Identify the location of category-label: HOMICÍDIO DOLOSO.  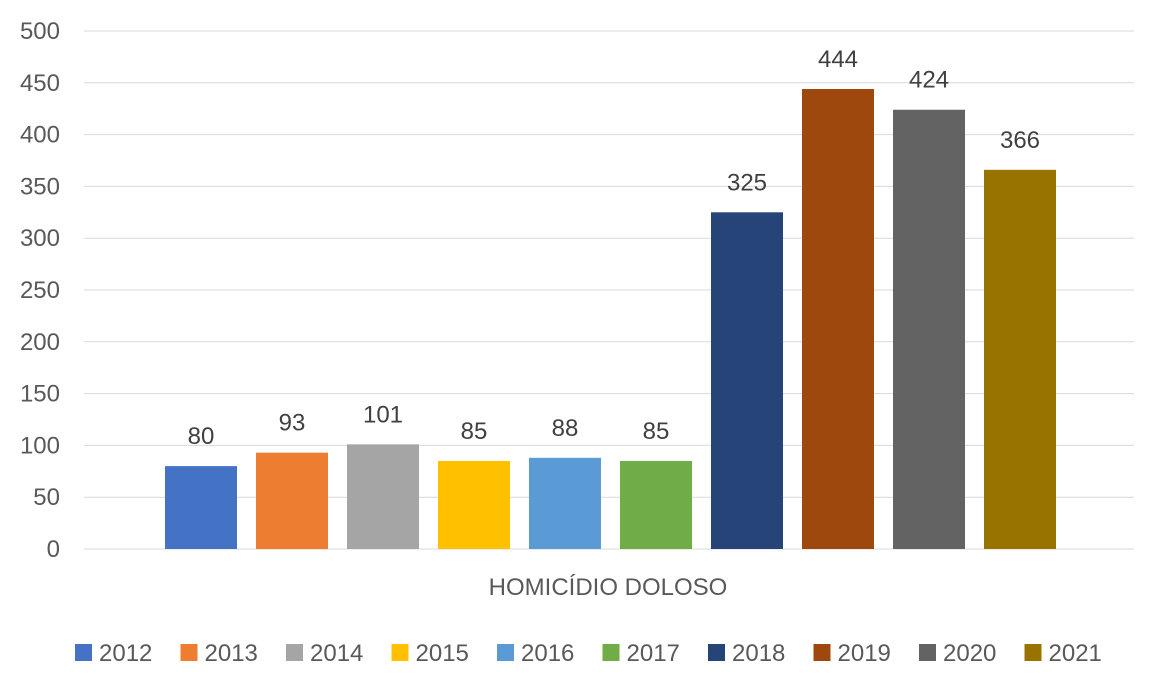
(608, 587).